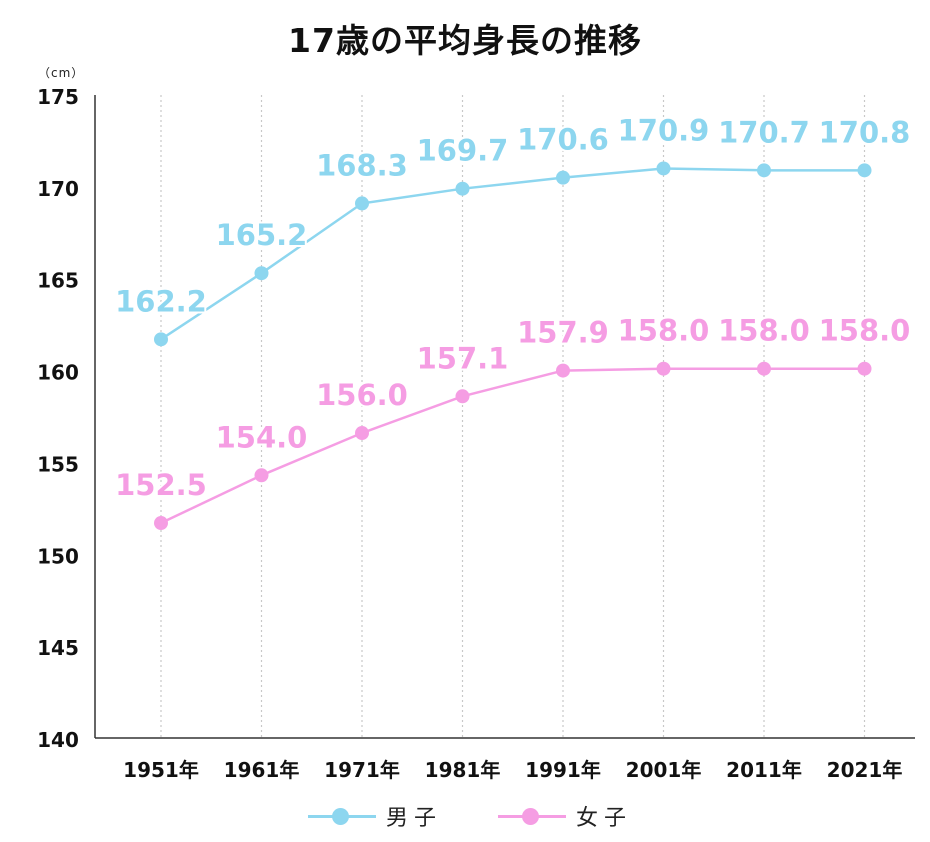 This screenshot has width=930, height=842. What do you see at coordinates (161, 770) in the screenshot?
I see `x-tick-label: 1951年` at bounding box center [161, 770].